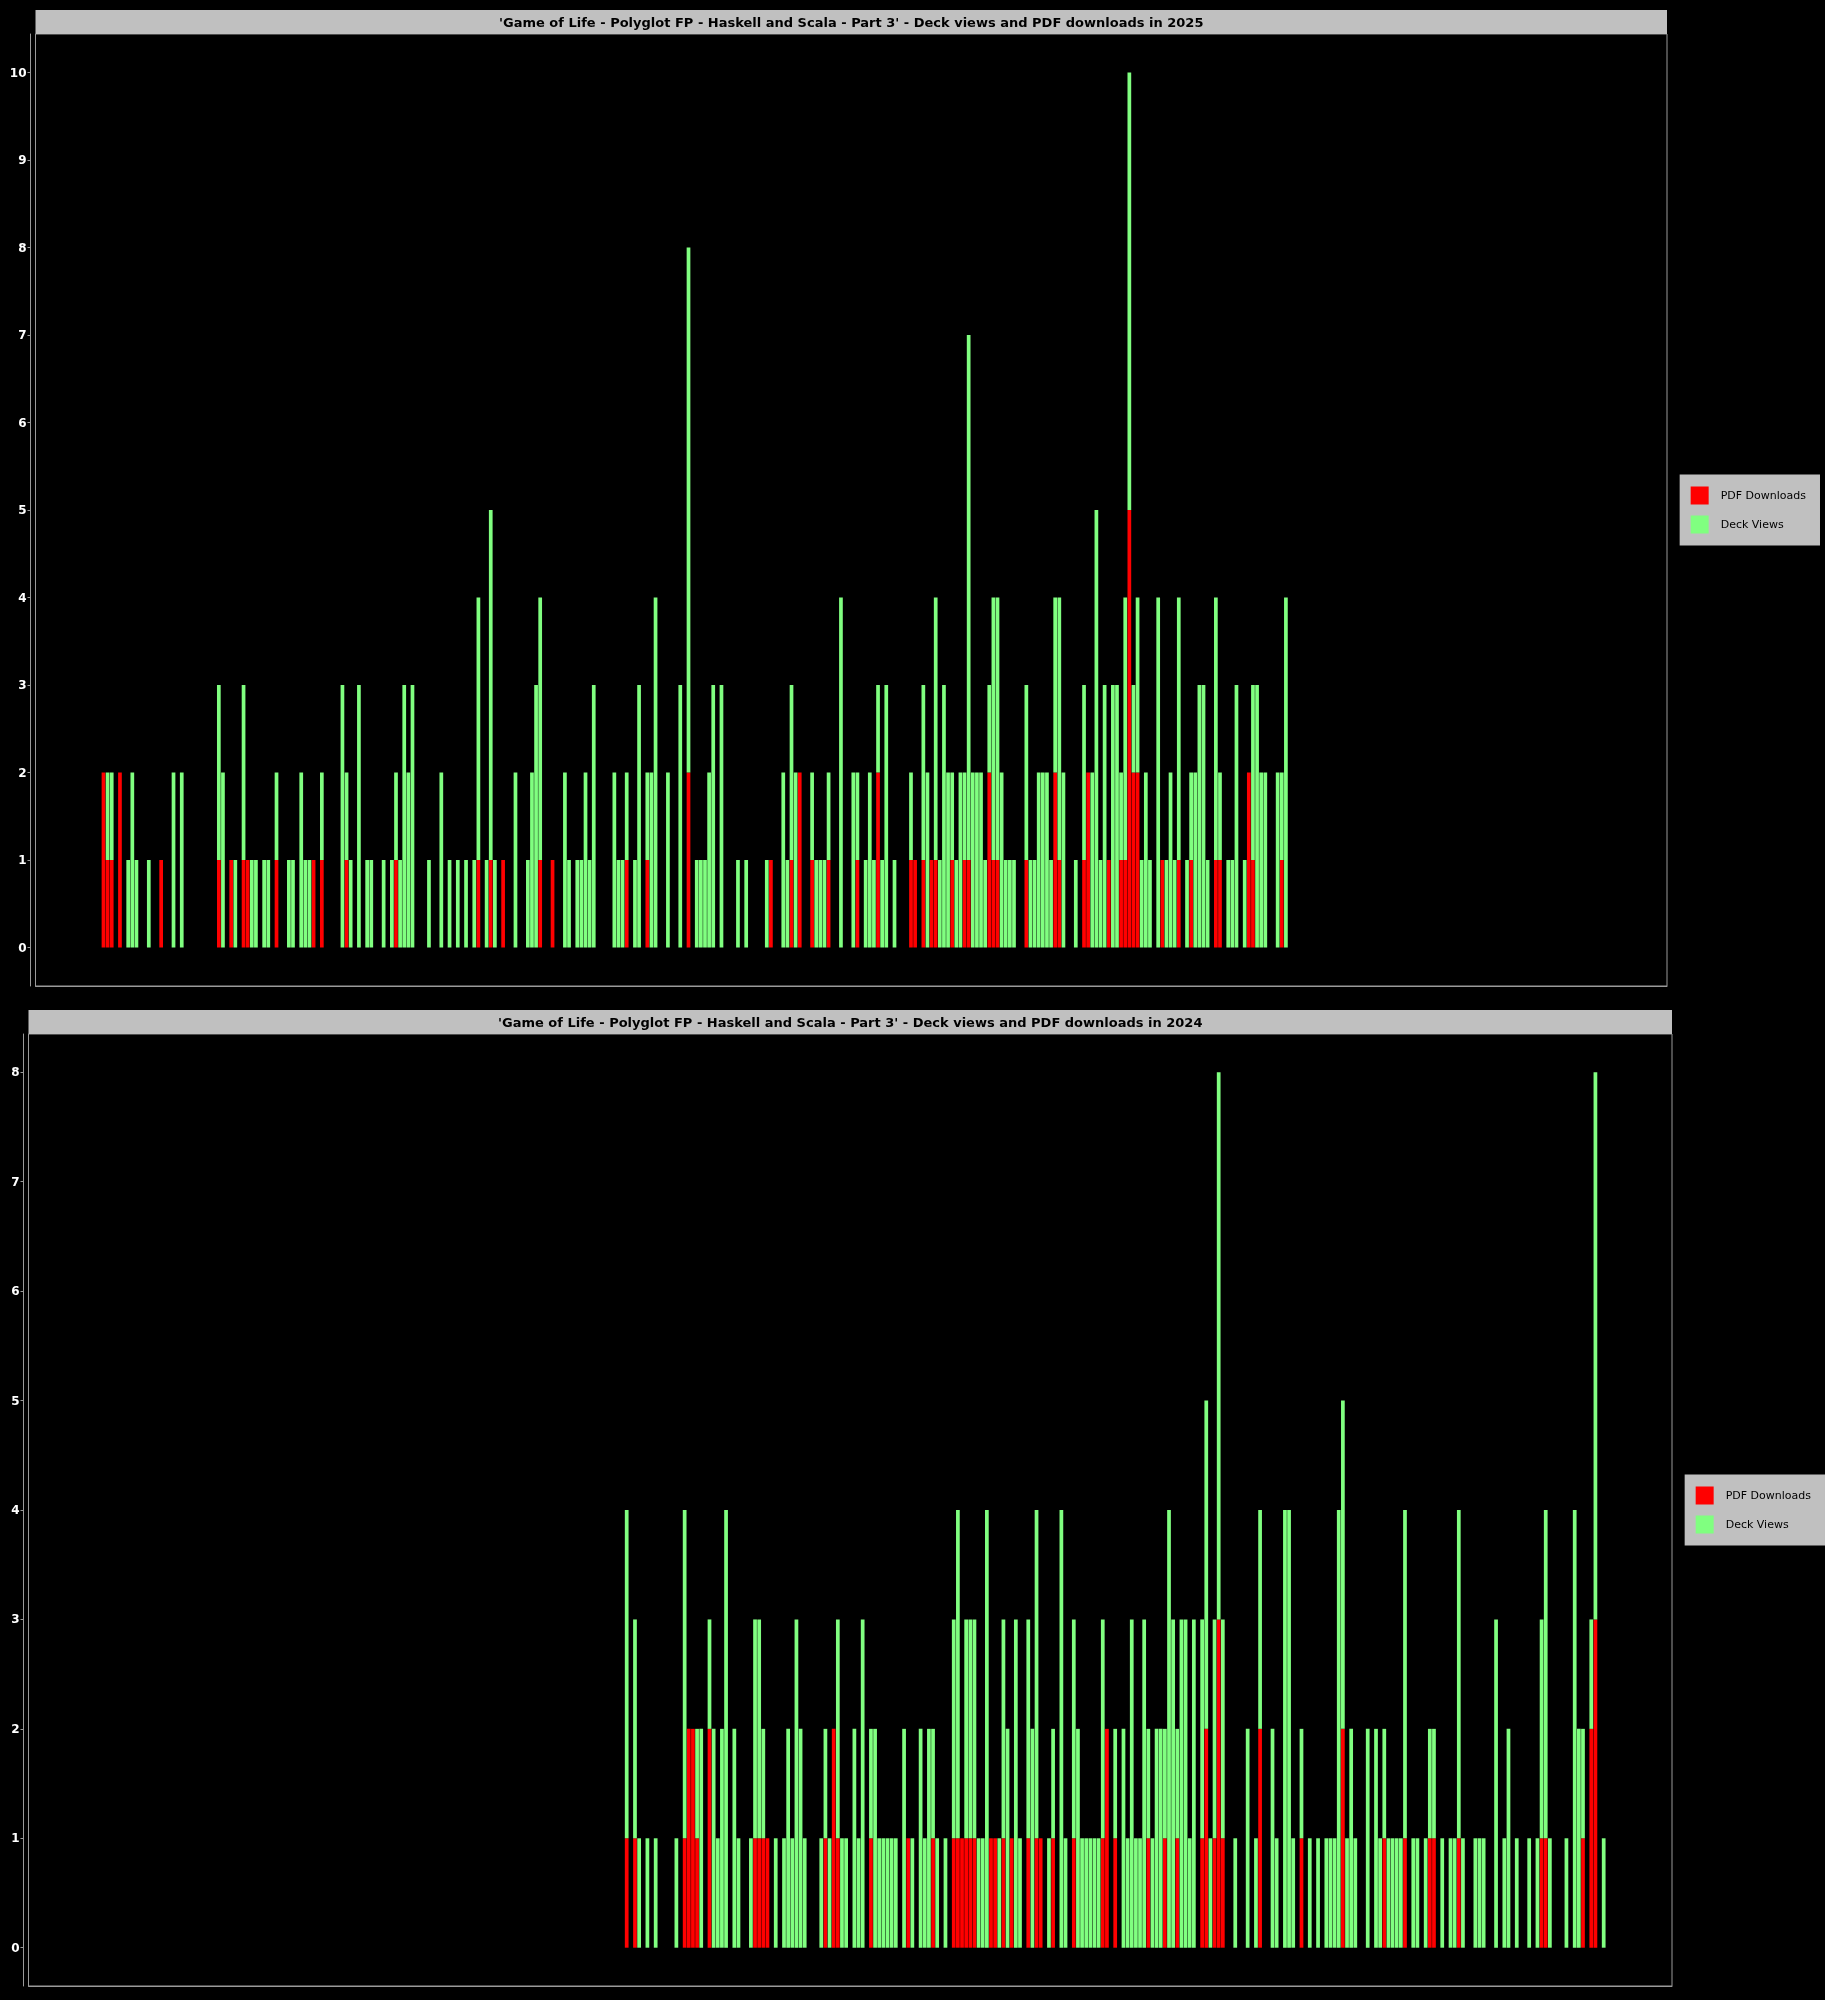 This screenshot has height=2000, width=1825. I want to click on legend-label: PDF Downloads, so click(1768, 1495).